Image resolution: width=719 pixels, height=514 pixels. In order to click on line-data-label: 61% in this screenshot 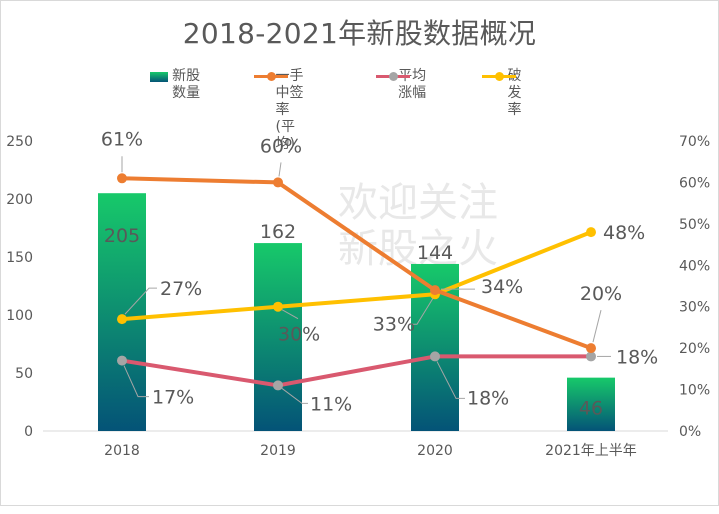, I will do `click(122, 139)`.